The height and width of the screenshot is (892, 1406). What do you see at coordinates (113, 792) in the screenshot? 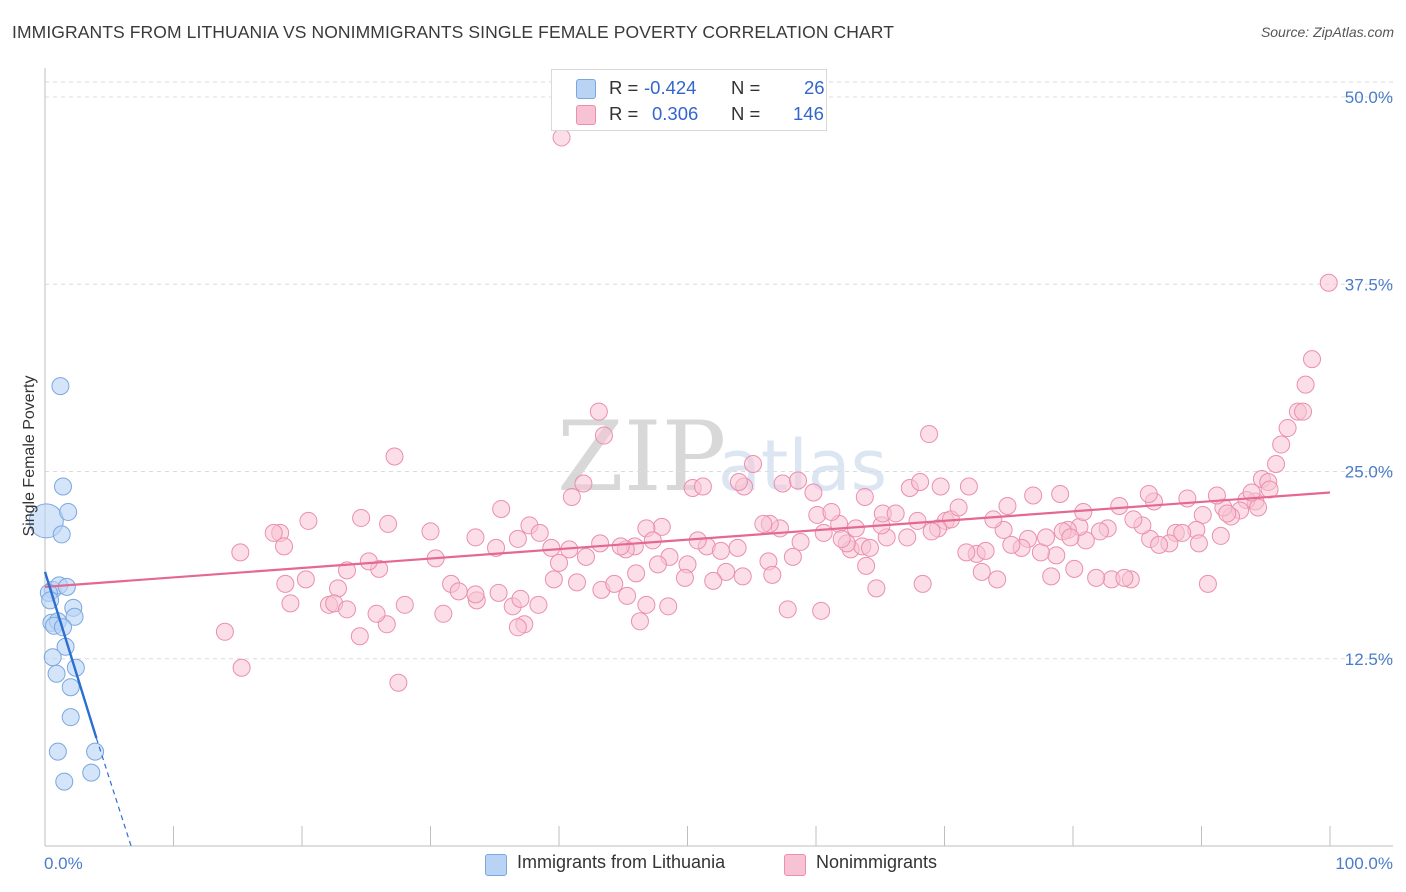
I see `lithuania-trend-extension` at bounding box center [113, 792].